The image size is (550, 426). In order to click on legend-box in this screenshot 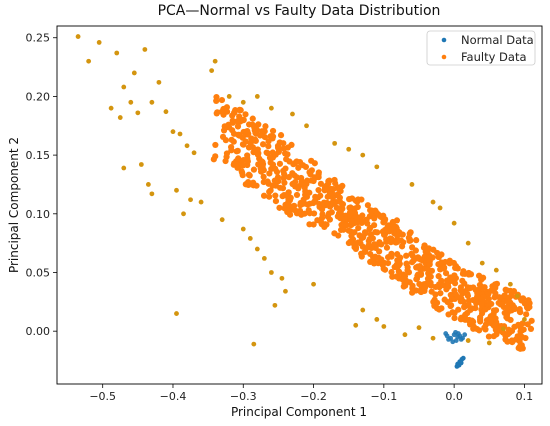, I will do `click(481, 48)`.